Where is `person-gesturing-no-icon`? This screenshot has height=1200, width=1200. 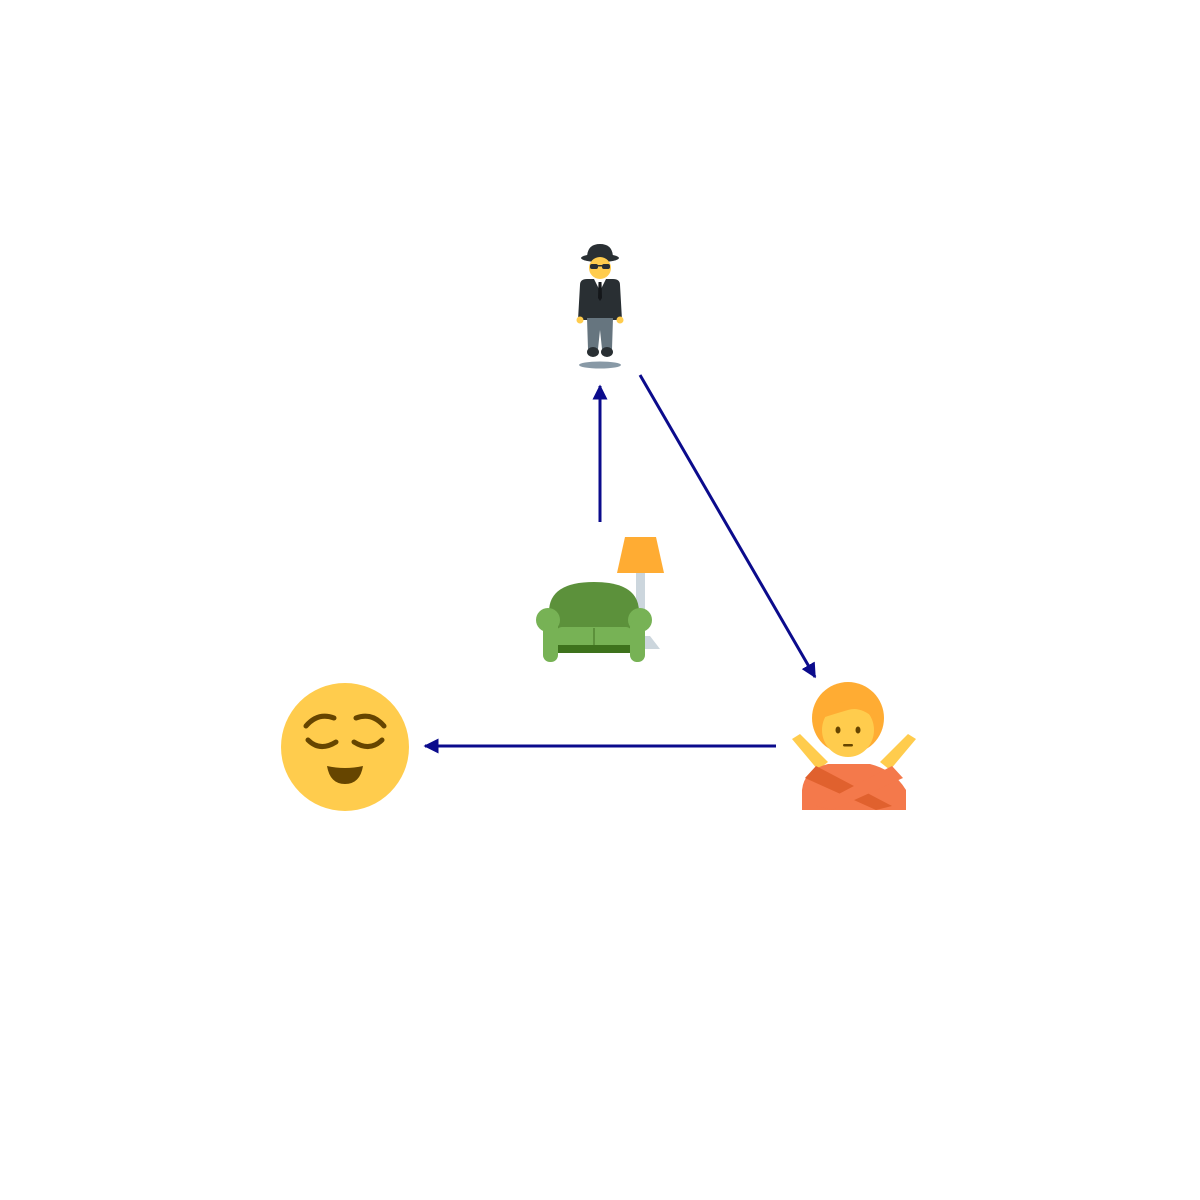 person-gesturing-no-icon is located at coordinates (854, 746).